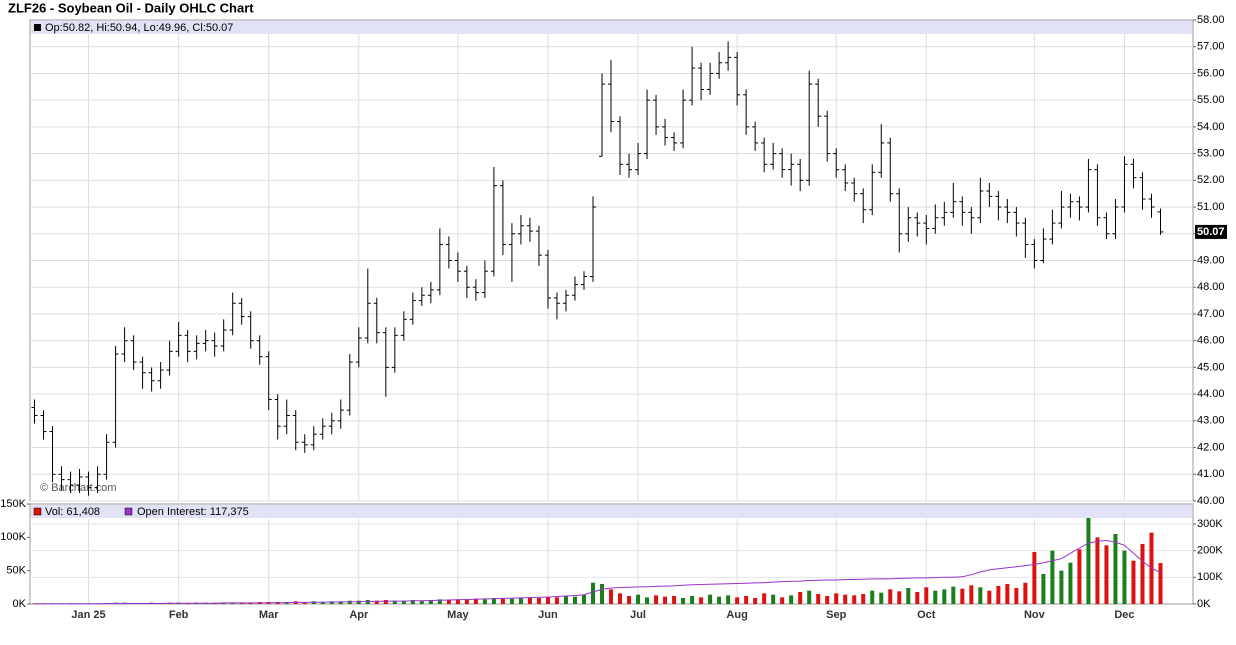 The image size is (1236, 645). Describe the element at coordinates (1211, 231) in the screenshot. I see `last-price-box` at that location.